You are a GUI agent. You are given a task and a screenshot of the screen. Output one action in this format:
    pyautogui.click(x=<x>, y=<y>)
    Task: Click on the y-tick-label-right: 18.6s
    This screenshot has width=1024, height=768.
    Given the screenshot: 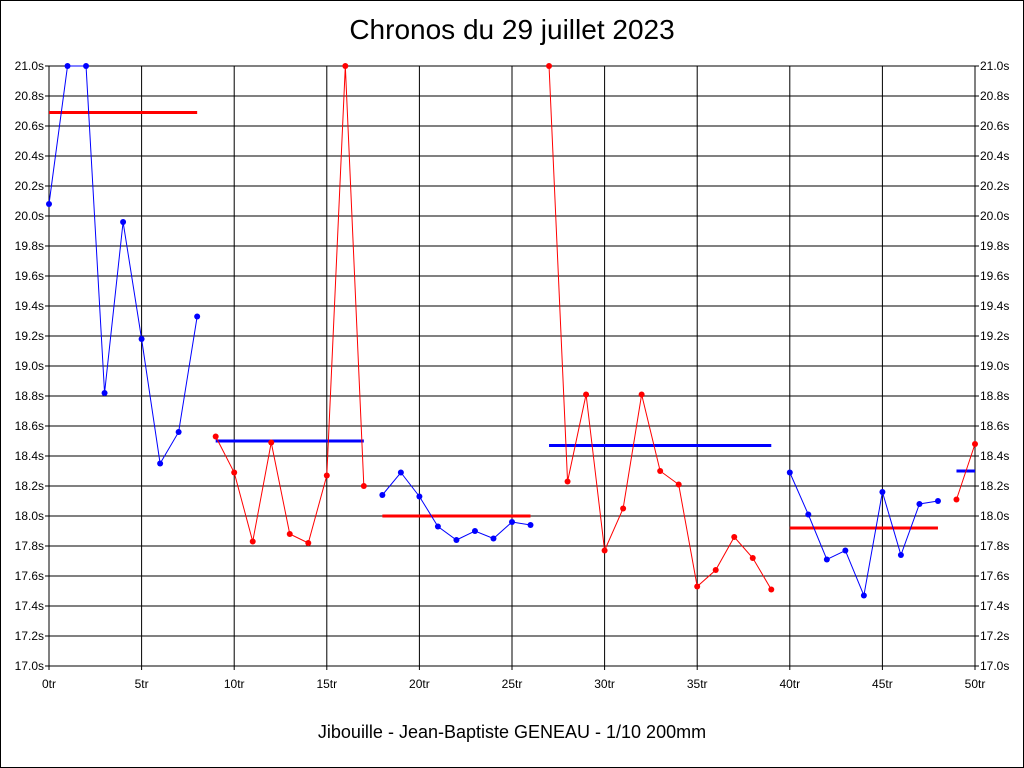 What is the action you would take?
    pyautogui.click(x=994, y=426)
    